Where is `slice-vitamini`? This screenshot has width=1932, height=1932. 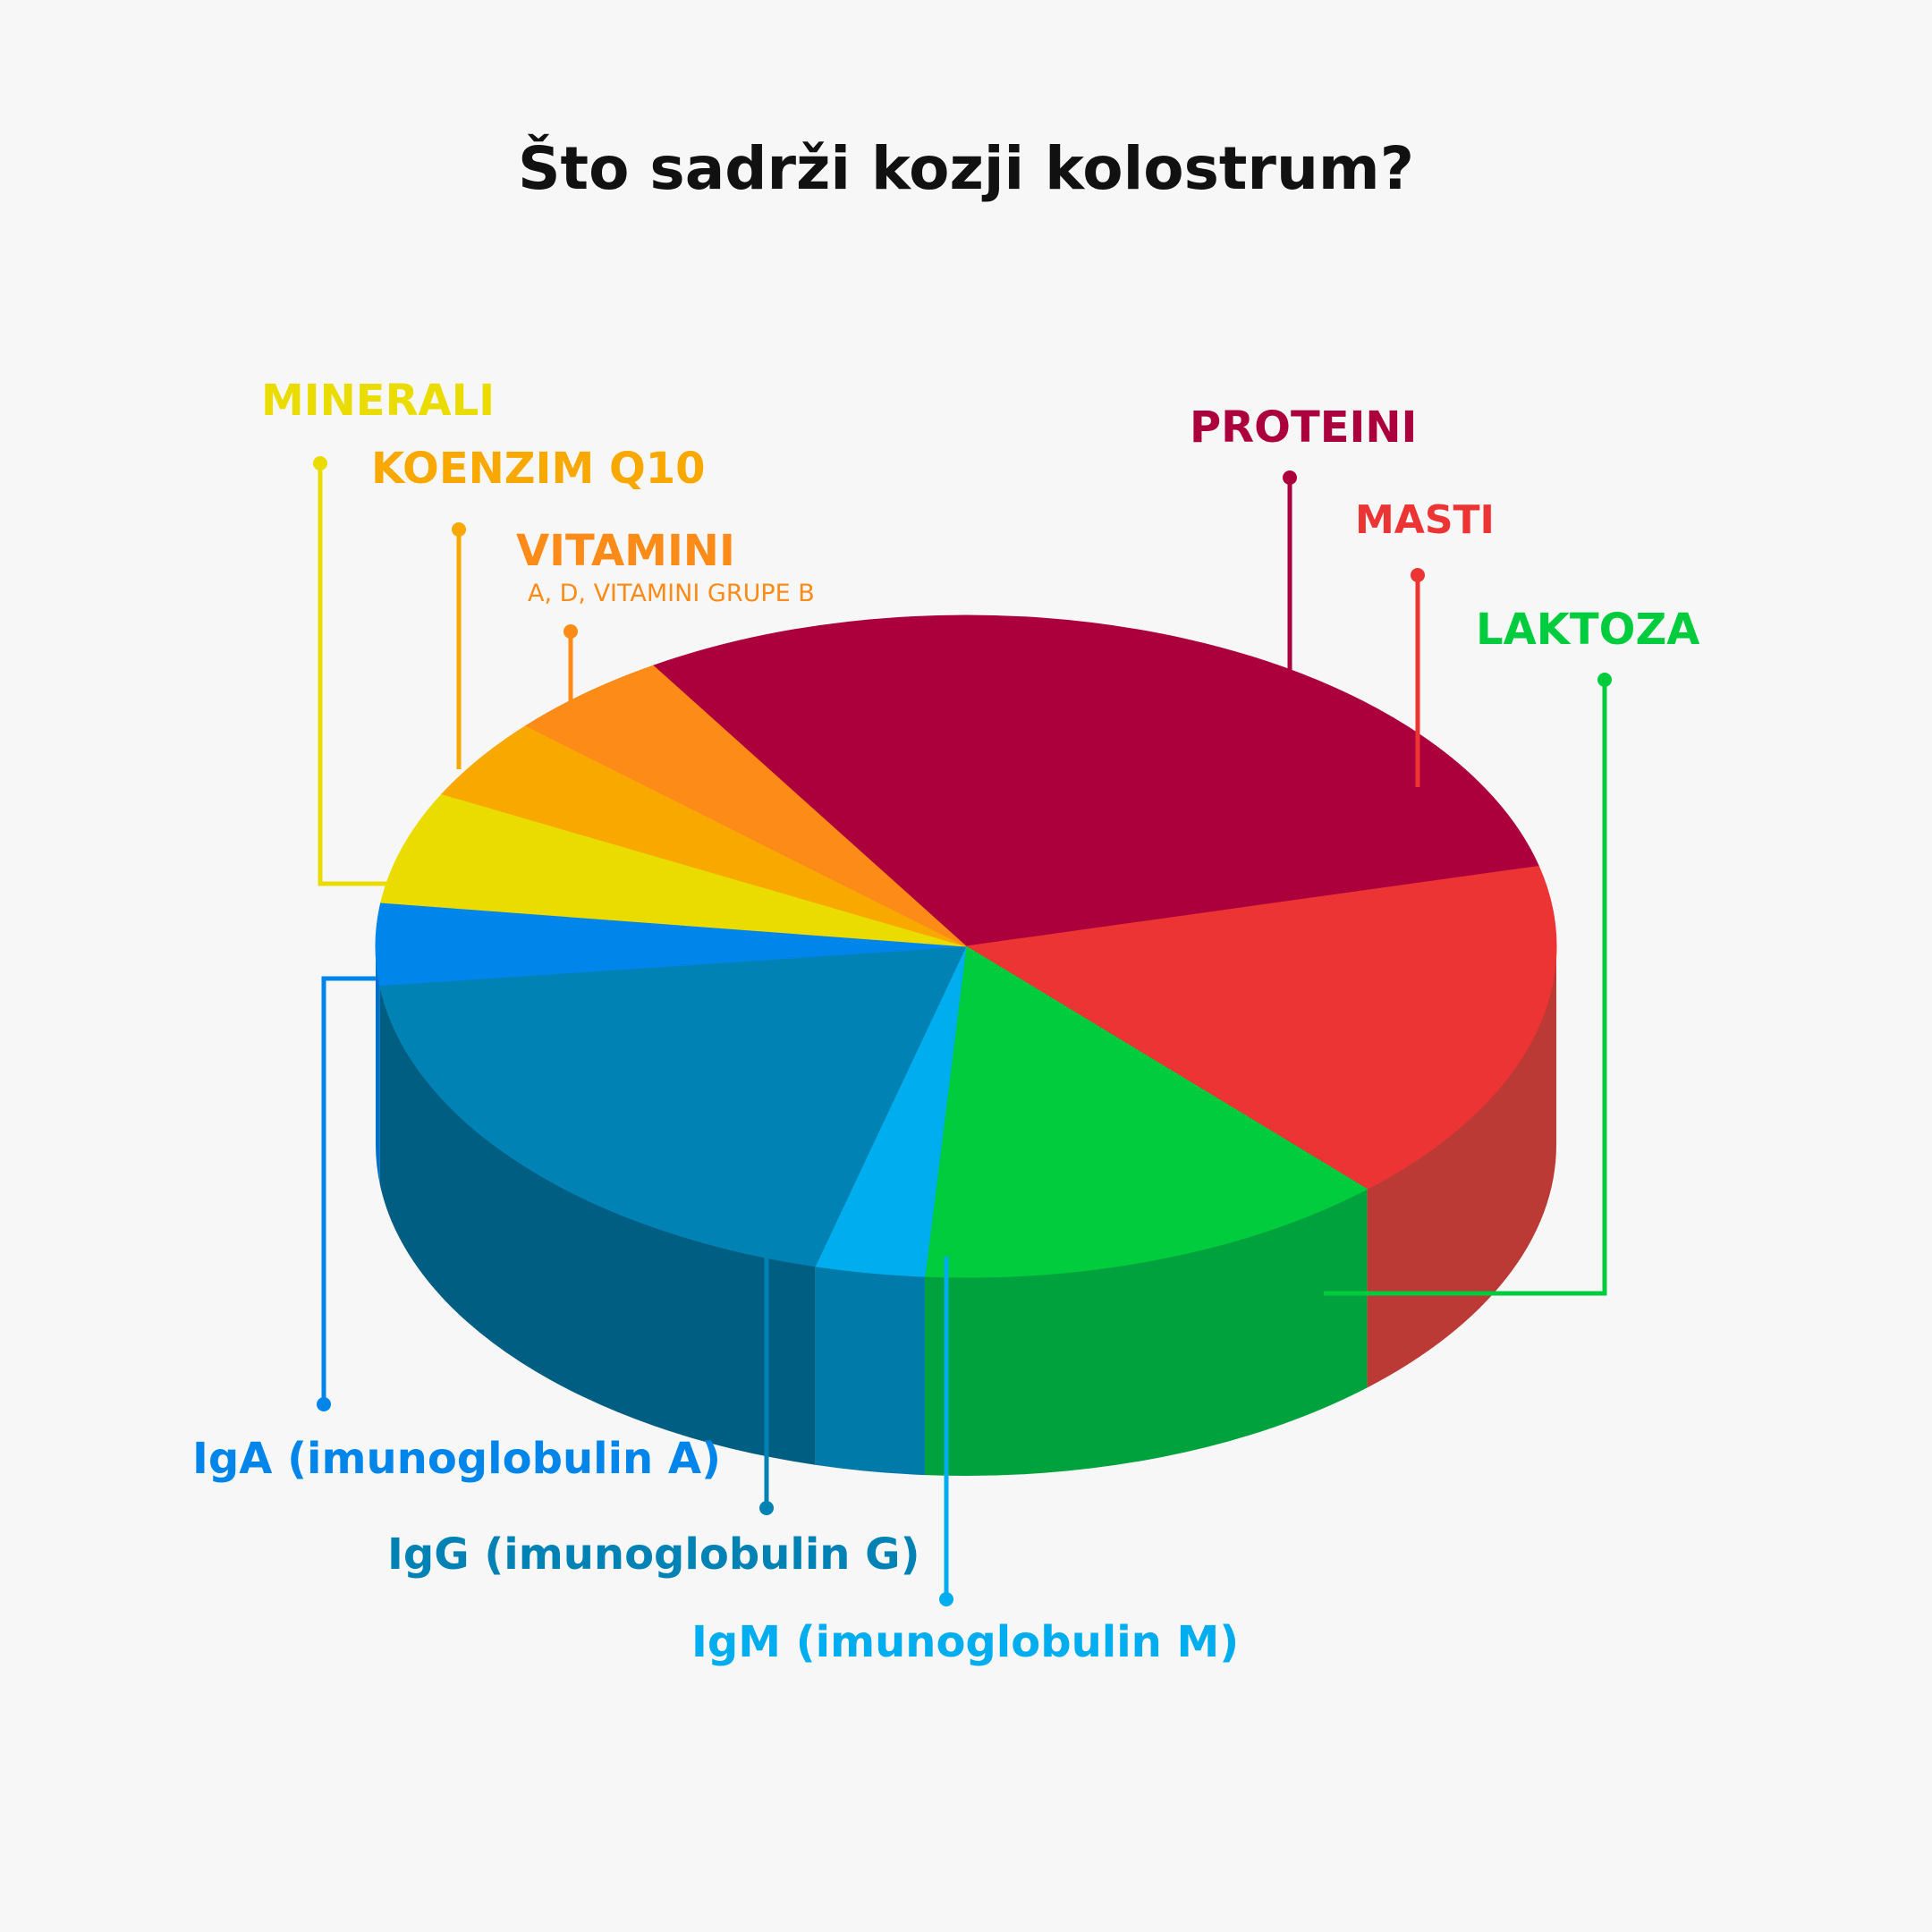 slice-vitamini is located at coordinates (745, 806).